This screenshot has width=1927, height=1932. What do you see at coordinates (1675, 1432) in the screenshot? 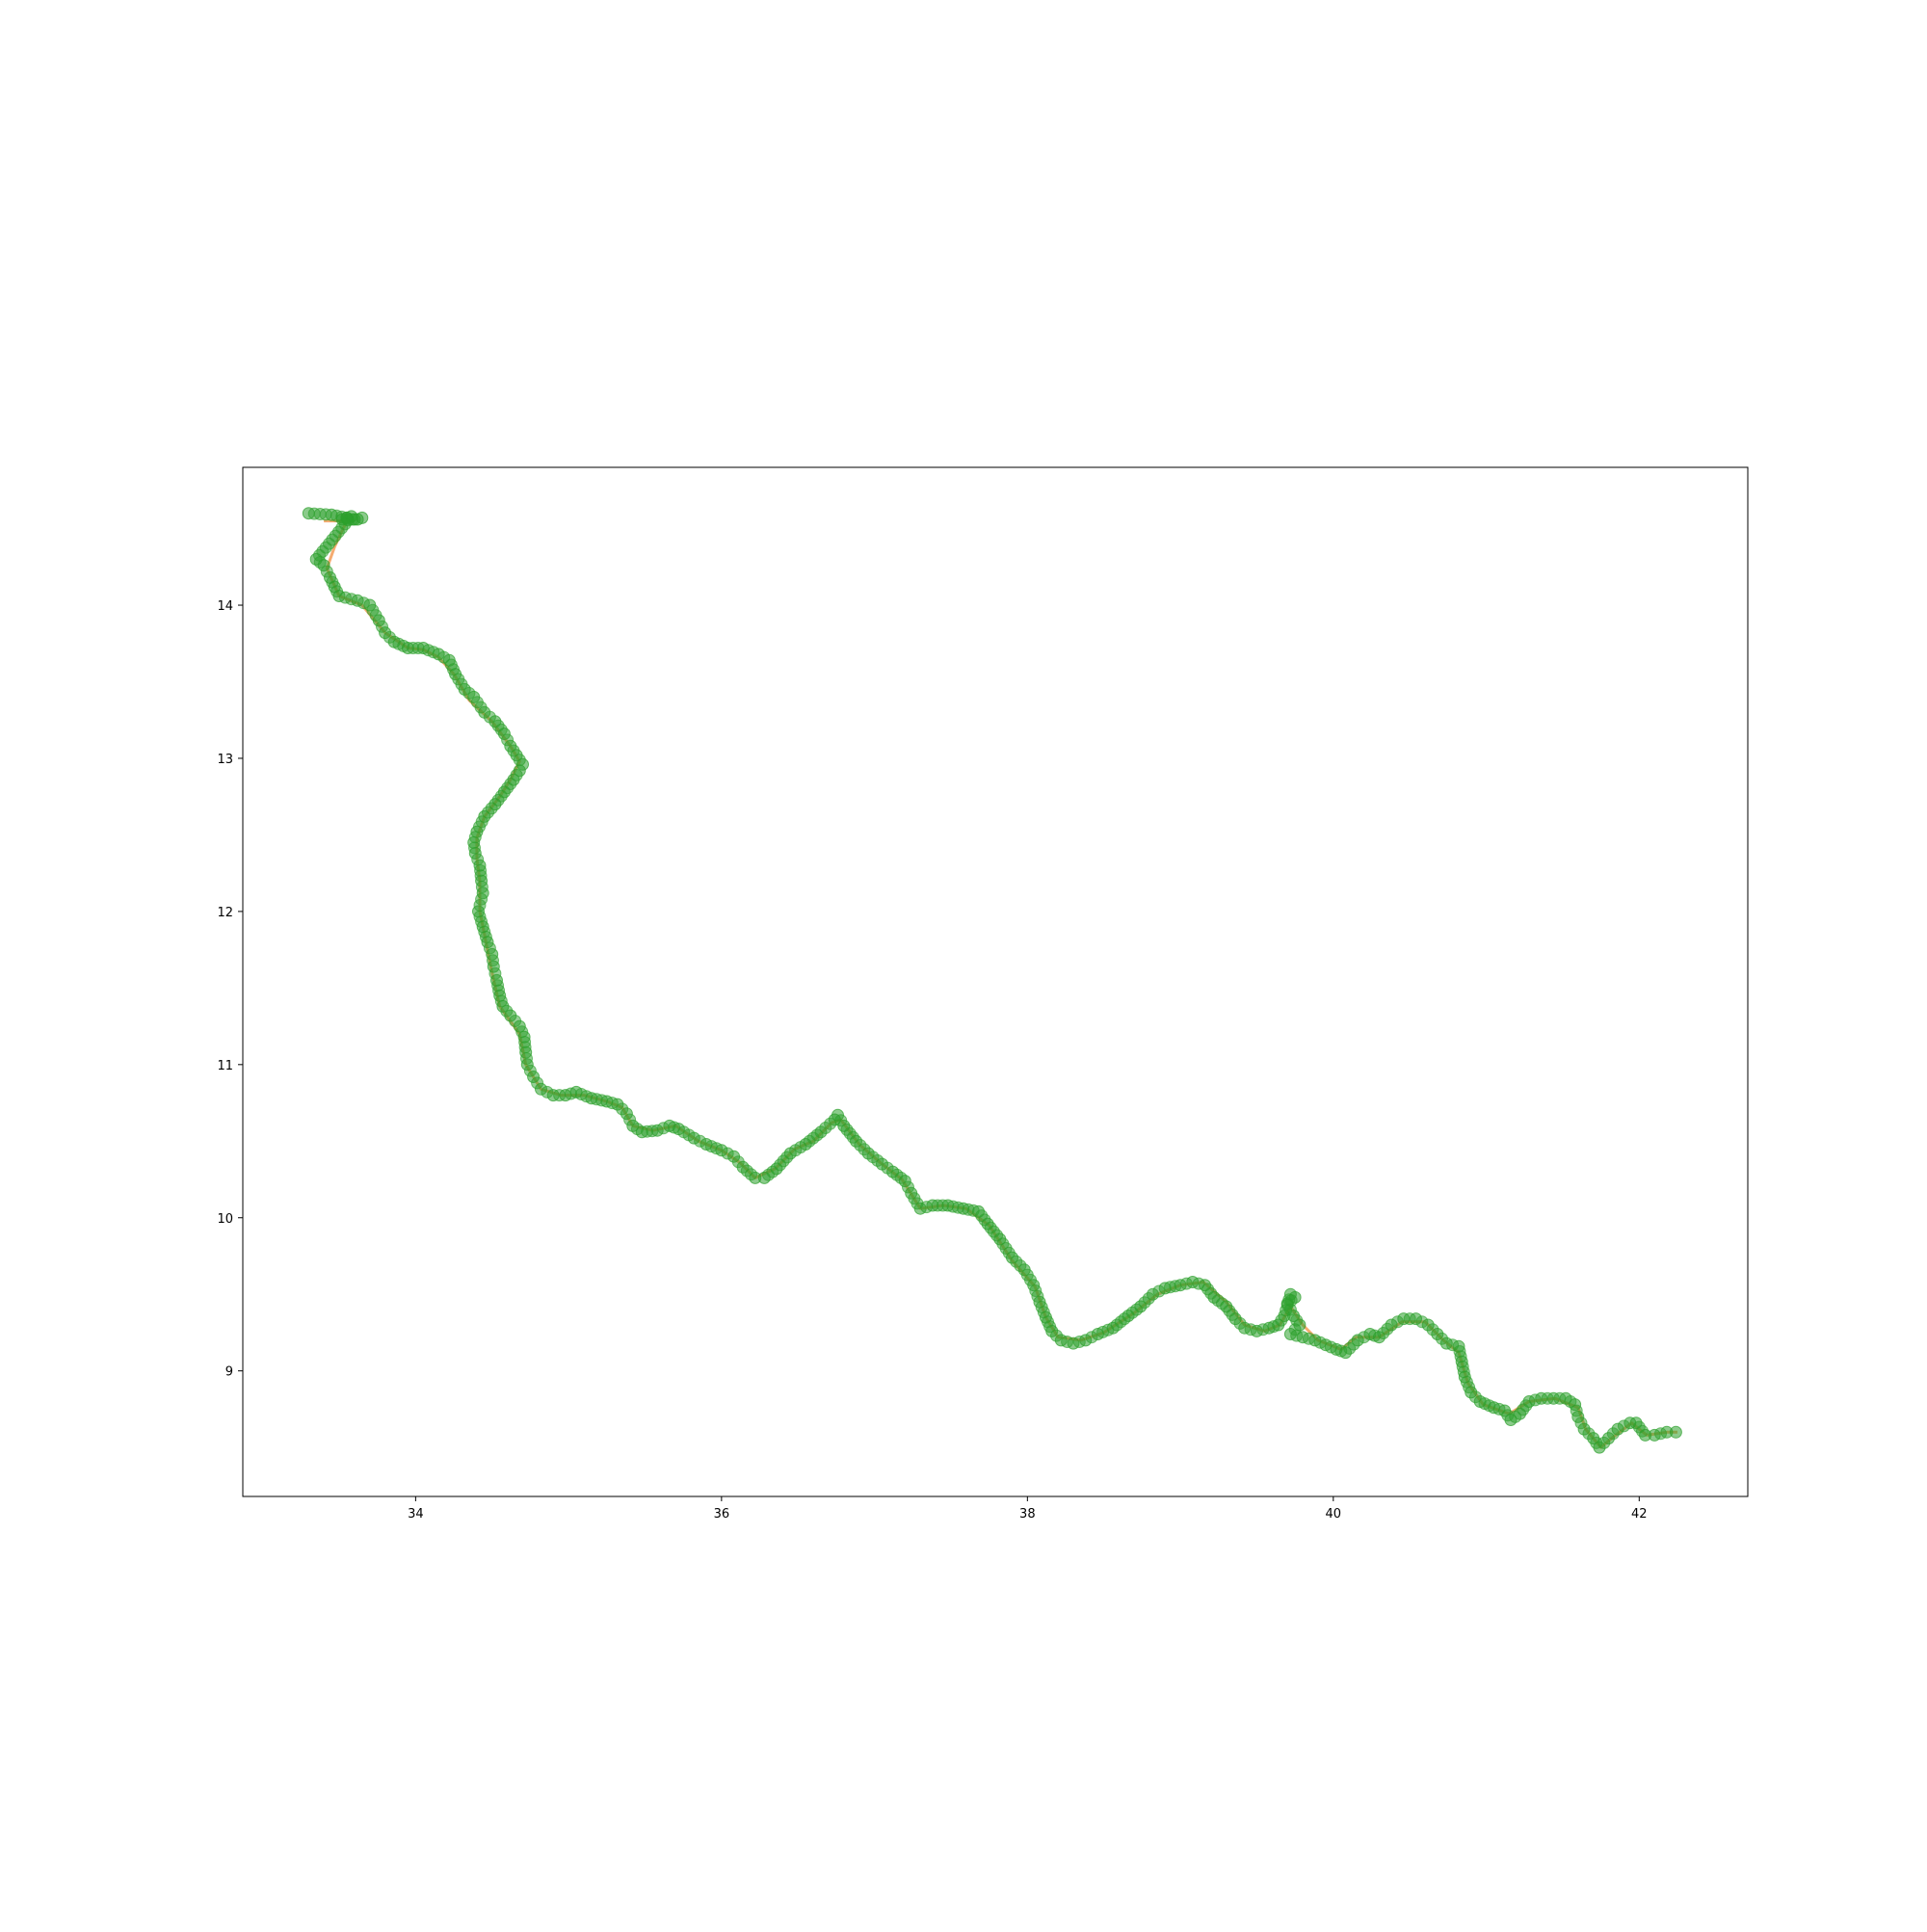
I see `scatter-point` at bounding box center [1675, 1432].